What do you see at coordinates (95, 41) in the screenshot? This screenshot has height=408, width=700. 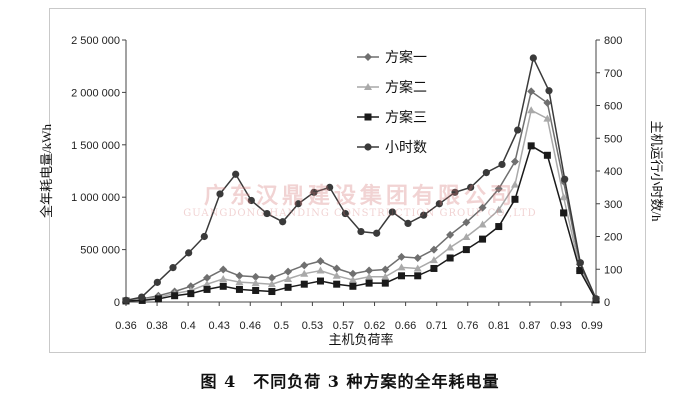 I see `y-tick-label-left: 2 500 000` at bounding box center [95, 41].